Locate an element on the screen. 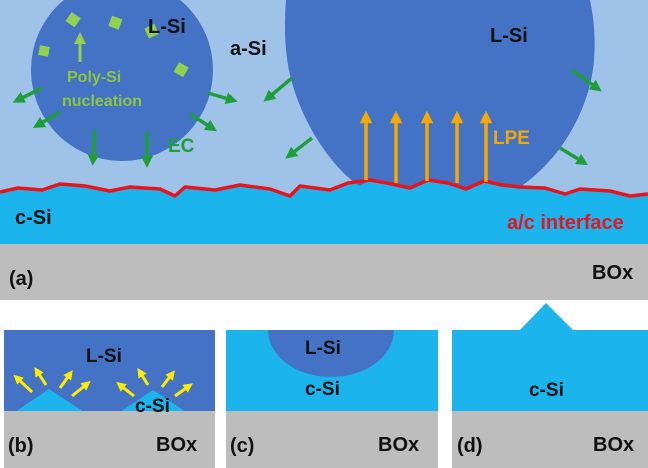 Image resolution: width=648 pixels, height=468 pixels. box-label-b: BOx is located at coordinates (176, 445).